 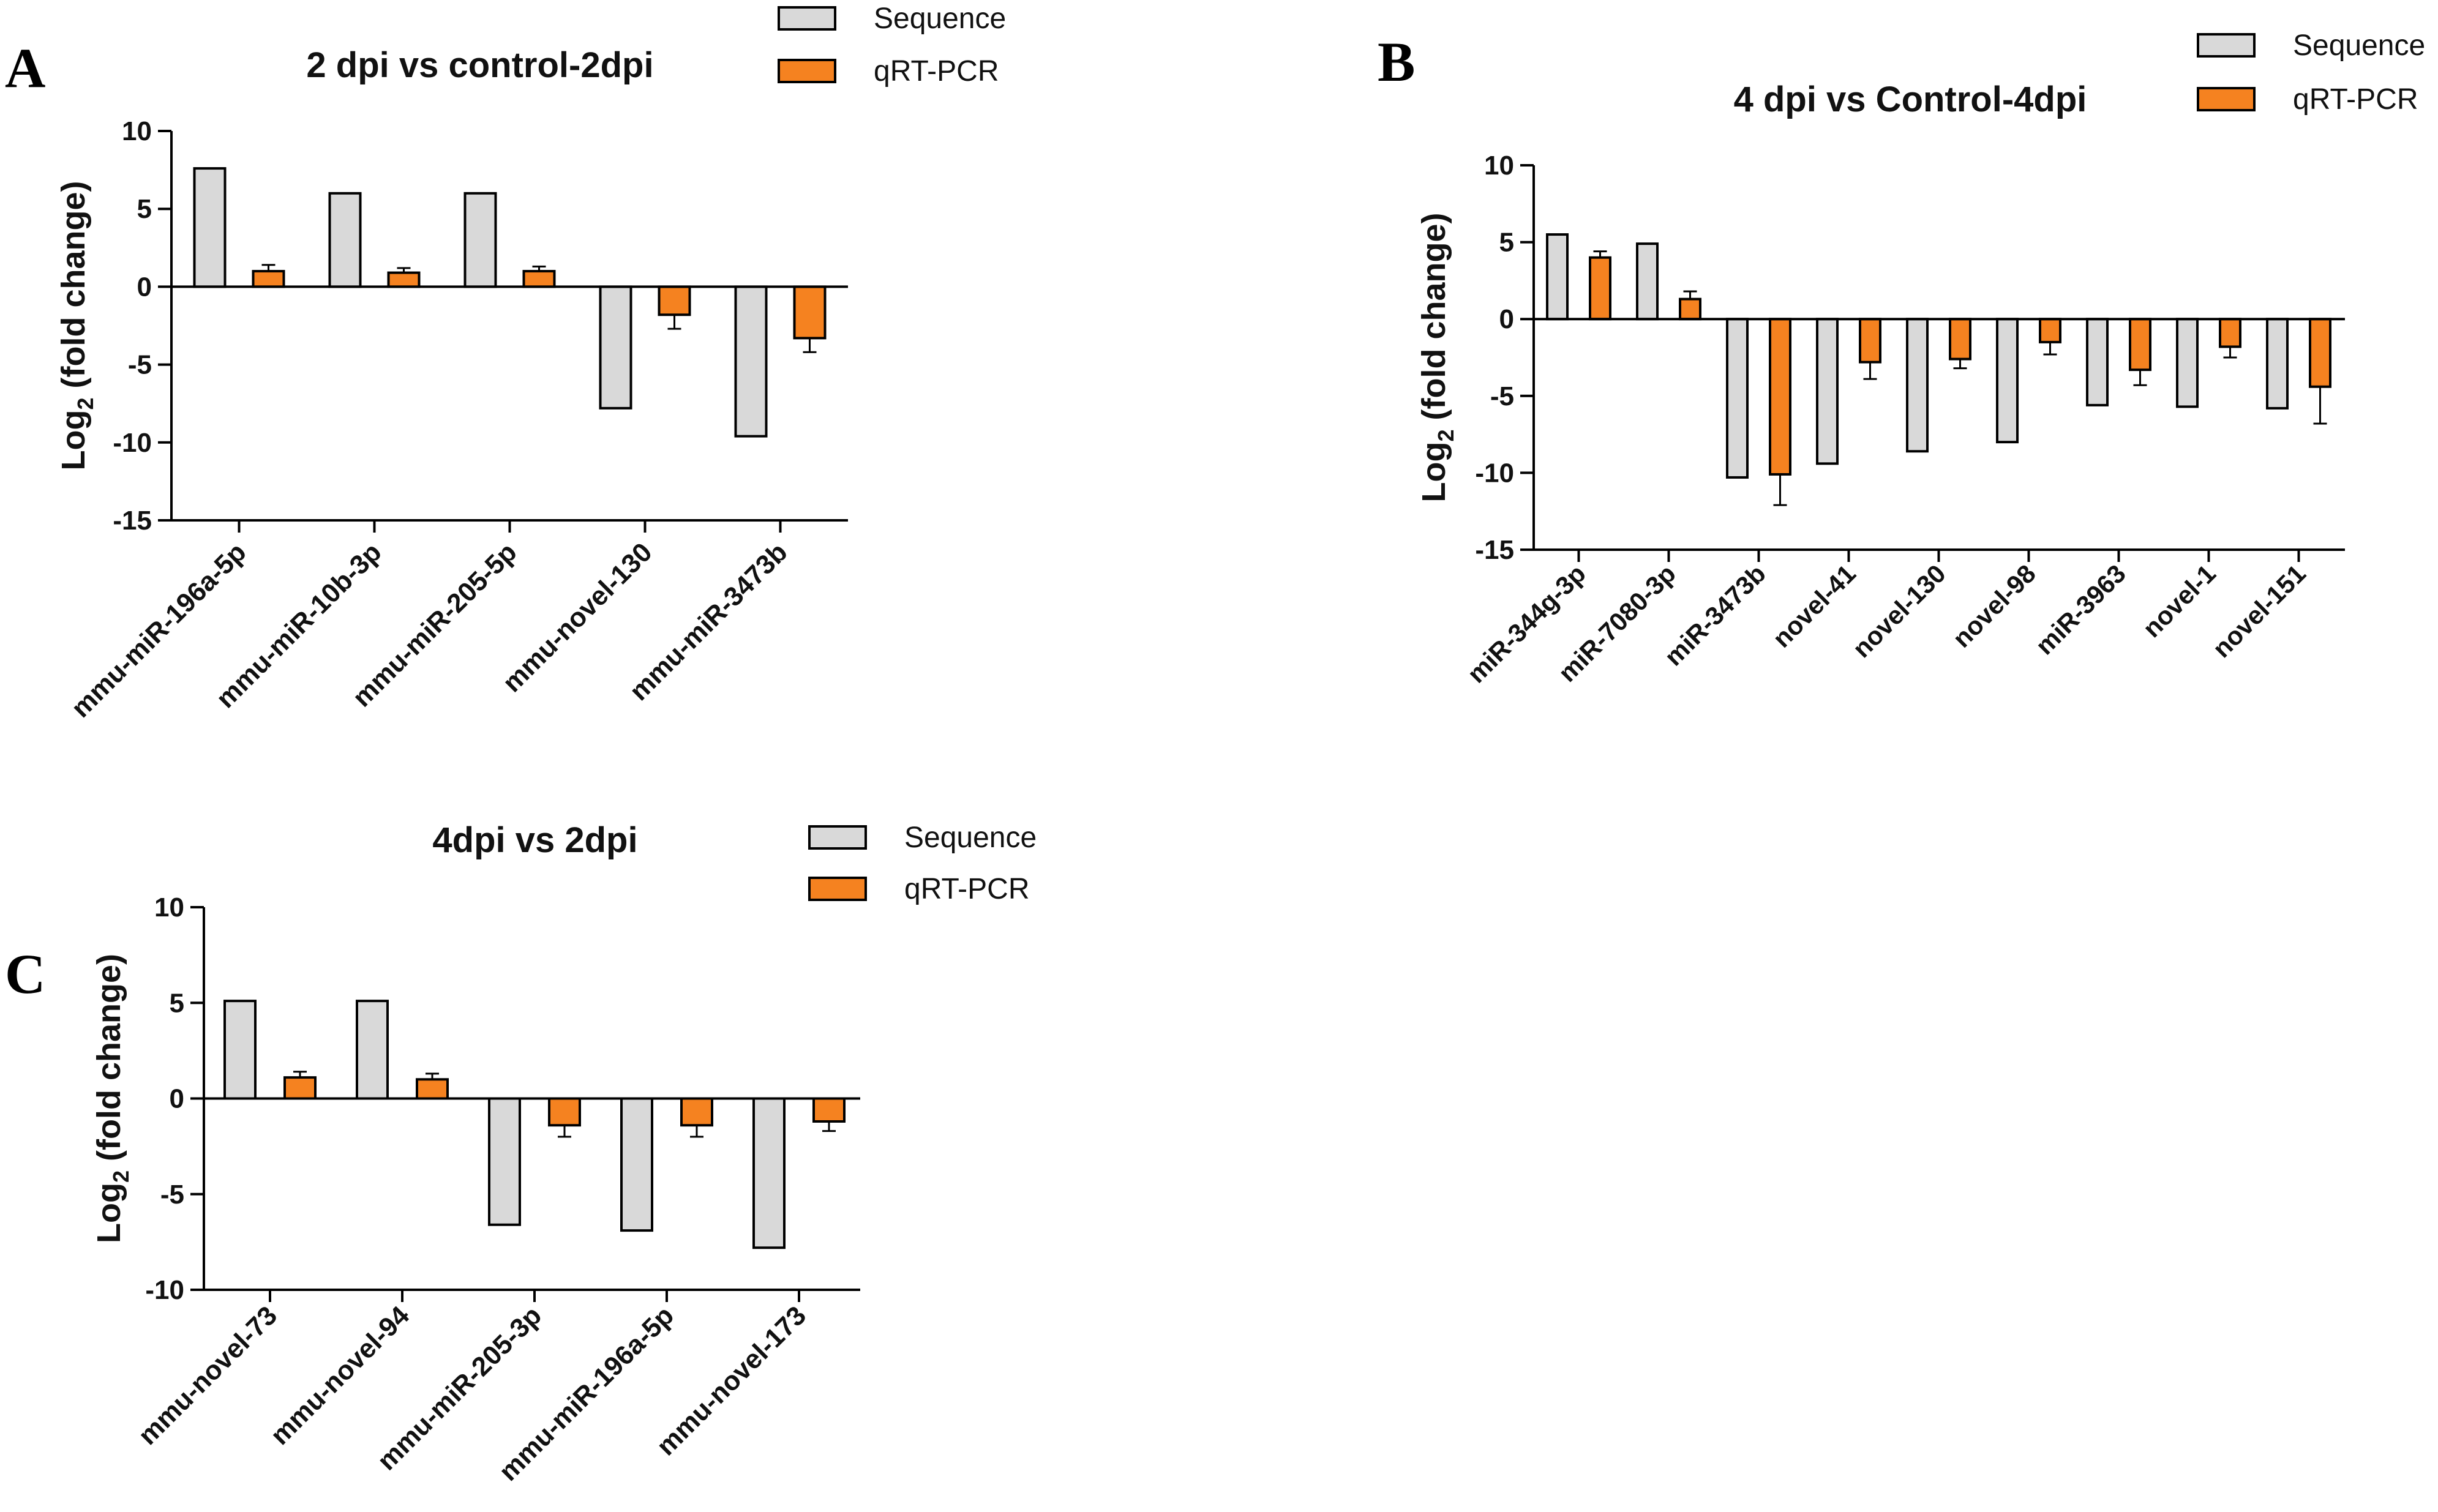 What do you see at coordinates (1910, 99) in the screenshot?
I see `chart-title-b: 4 dpi vs Control-4dpi` at bounding box center [1910, 99].